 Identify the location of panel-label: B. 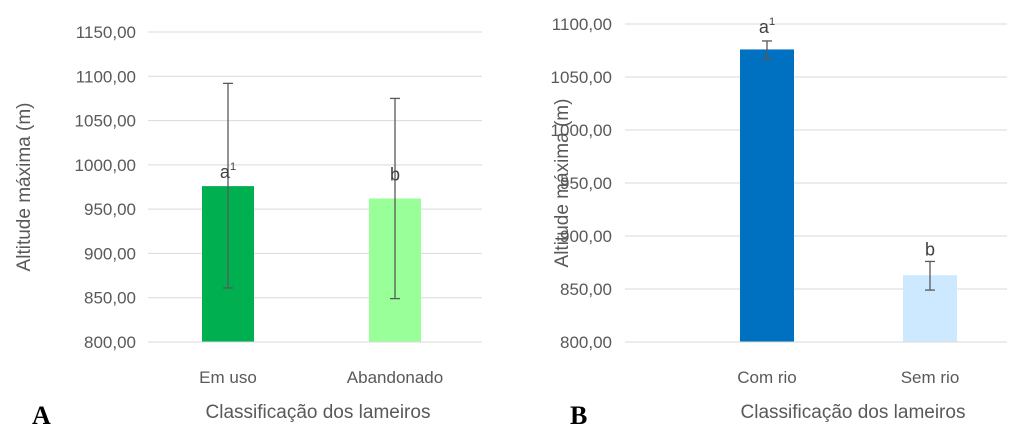
(578, 414).